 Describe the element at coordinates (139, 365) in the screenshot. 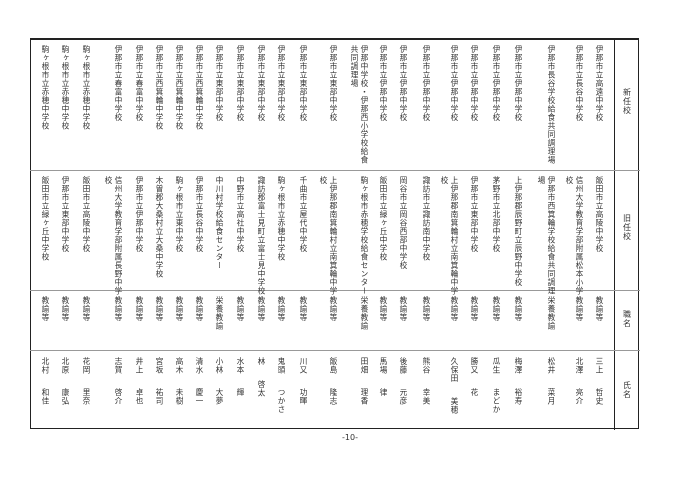

I see `name-cell-family: 井上` at that location.